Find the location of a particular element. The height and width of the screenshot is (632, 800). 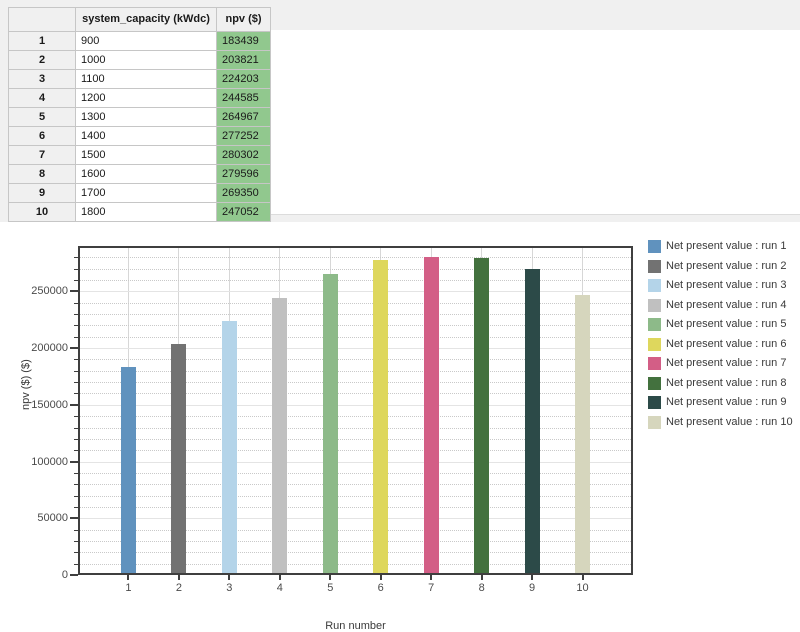

y-tick-label: 200000 is located at coordinates (49, 348).